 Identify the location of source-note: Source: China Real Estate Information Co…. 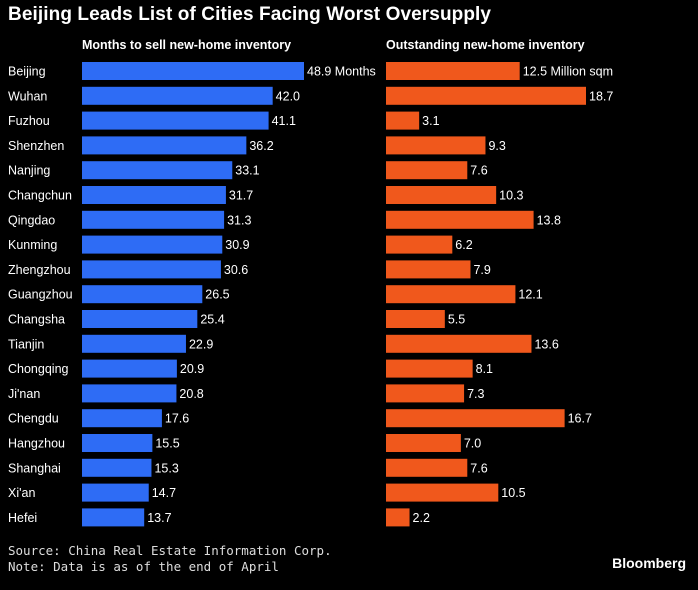
(170, 559).